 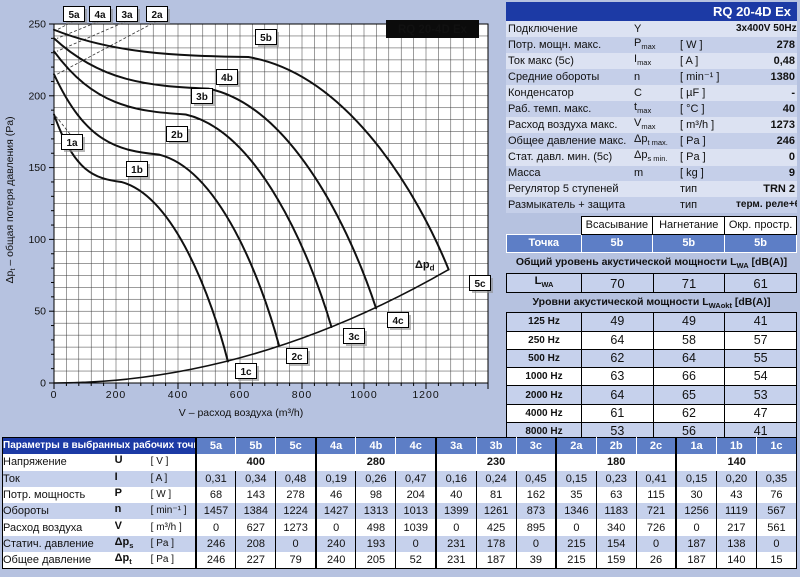 I want to click on bt-title: Параметры в выбранных рабочих точках, so click(x=99, y=446).